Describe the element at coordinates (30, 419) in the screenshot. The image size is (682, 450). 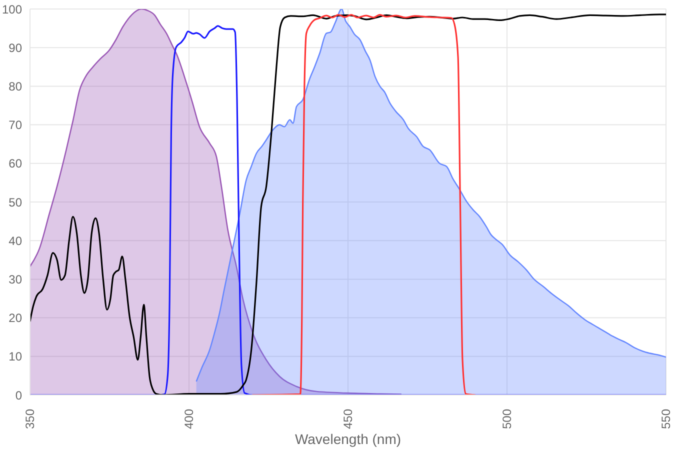
I see `x-tick-label: 350` at that location.